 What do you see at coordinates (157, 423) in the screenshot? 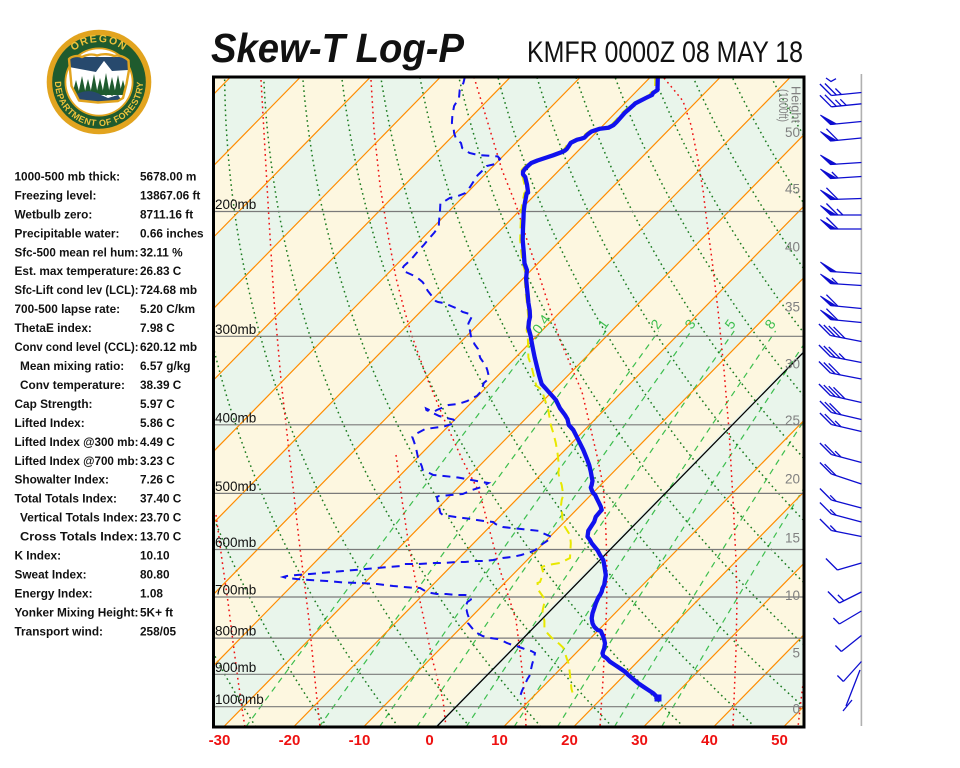
I see `svg-text: 5.86 C` at bounding box center [157, 423].